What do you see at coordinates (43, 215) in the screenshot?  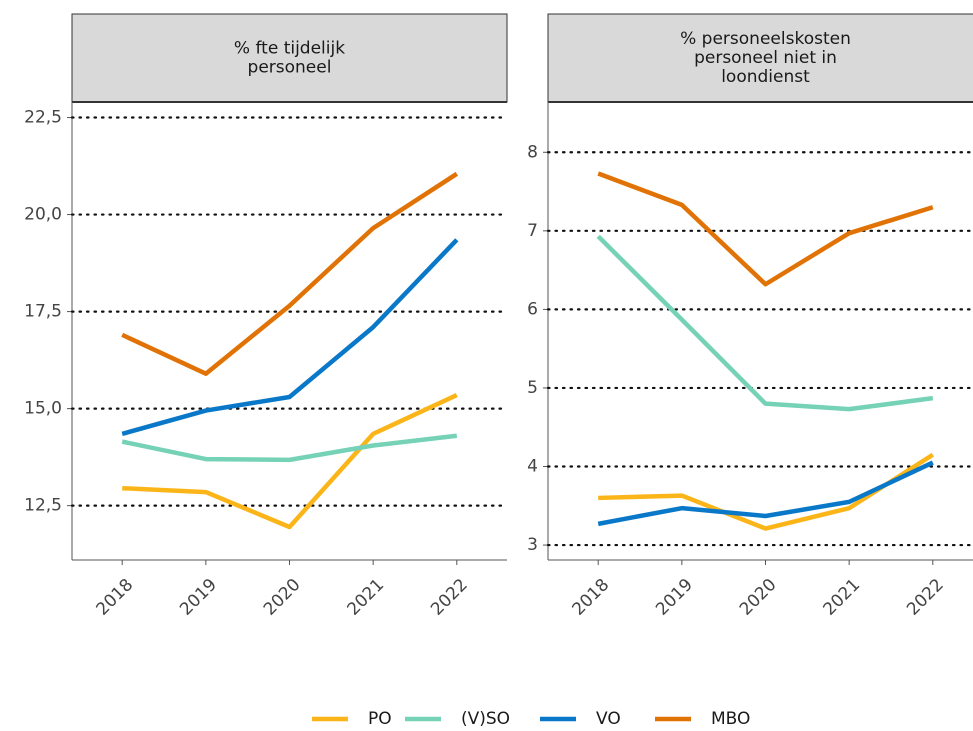 I see `y-tick-label: 20,0` at bounding box center [43, 215].